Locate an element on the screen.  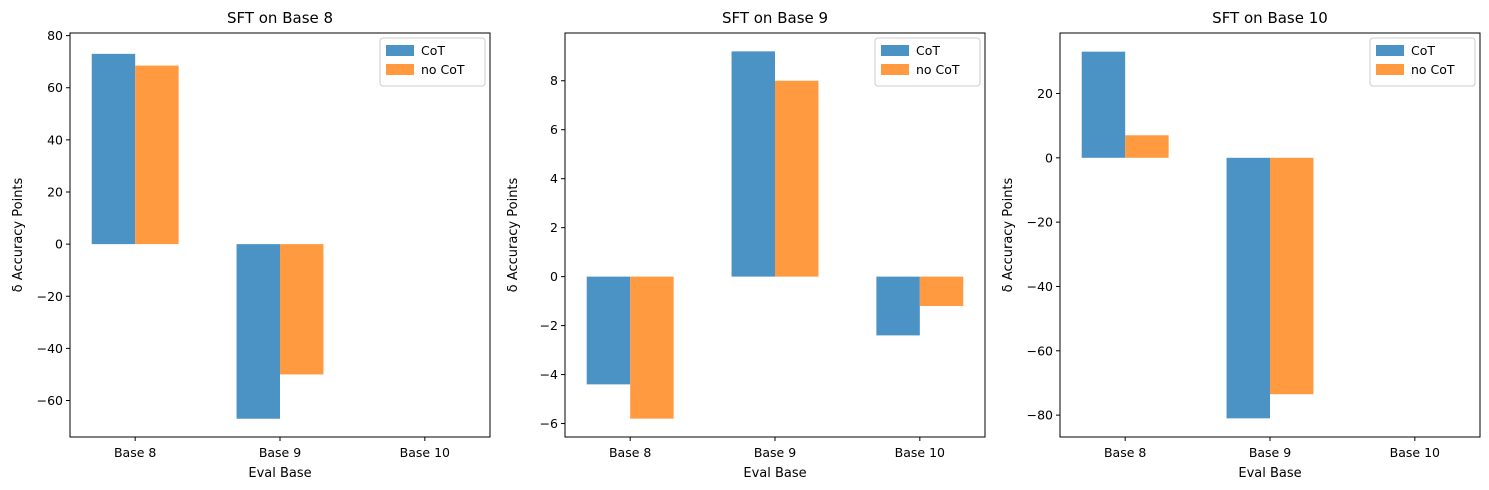
chart-title: SFT on Base 8 is located at coordinates (280, 18).